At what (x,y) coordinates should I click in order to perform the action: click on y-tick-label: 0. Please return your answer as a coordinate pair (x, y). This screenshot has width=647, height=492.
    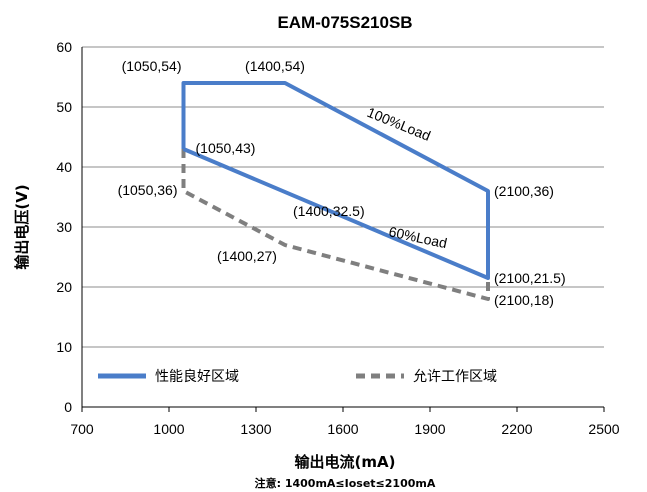
    Looking at the image, I should click on (68, 407).